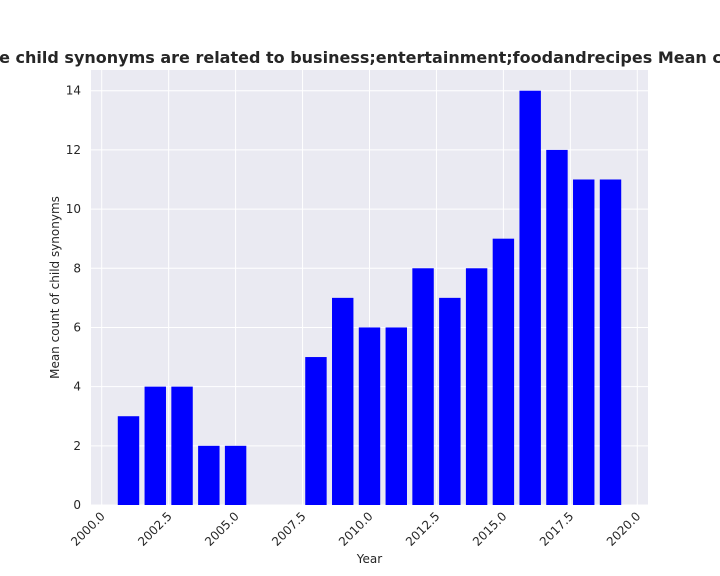 The height and width of the screenshot is (576, 720). What do you see at coordinates (289, 529) in the screenshot?
I see `x-tick-label: 2007.5` at bounding box center [289, 529].